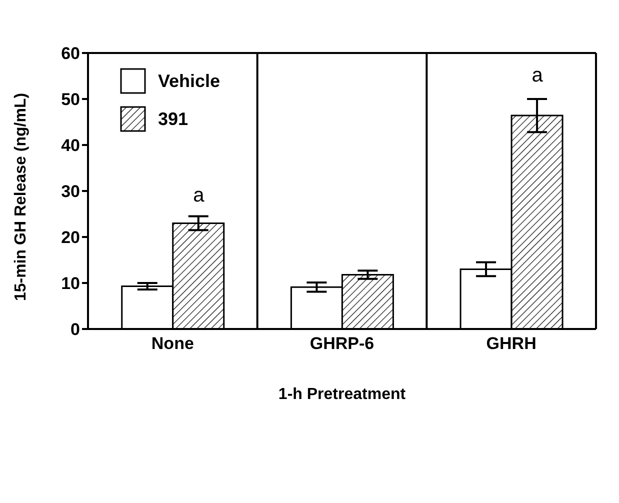 The image size is (619, 503). I want to click on y-tick-label: 50, so click(70, 100).